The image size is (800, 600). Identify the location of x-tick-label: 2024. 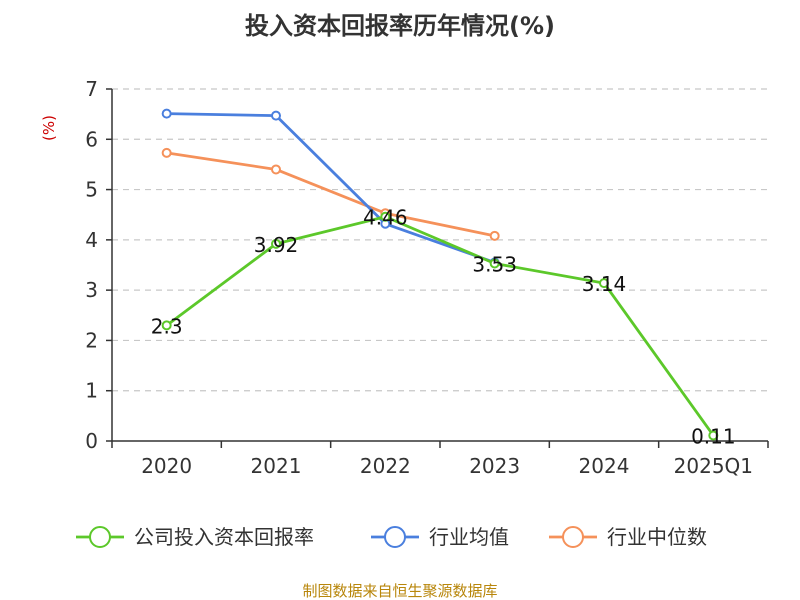
(604, 466).